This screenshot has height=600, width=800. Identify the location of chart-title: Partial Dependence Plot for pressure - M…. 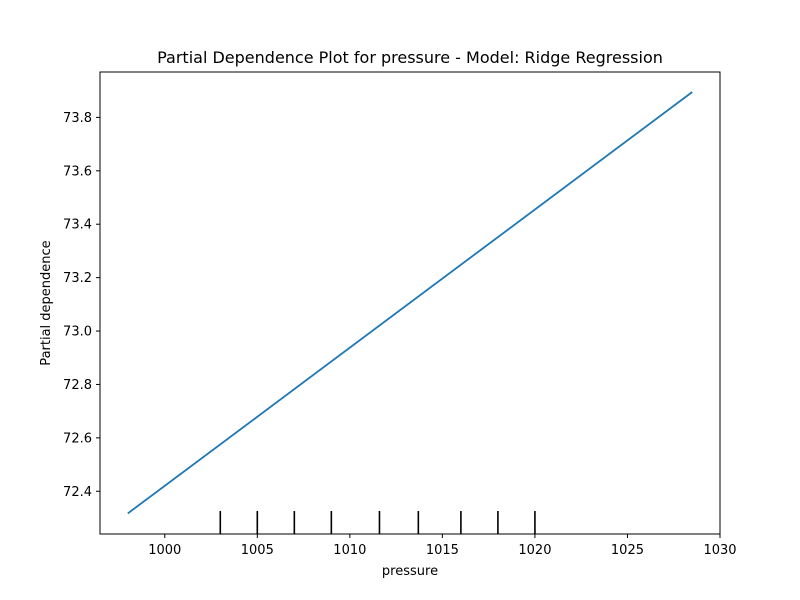
(410, 57).